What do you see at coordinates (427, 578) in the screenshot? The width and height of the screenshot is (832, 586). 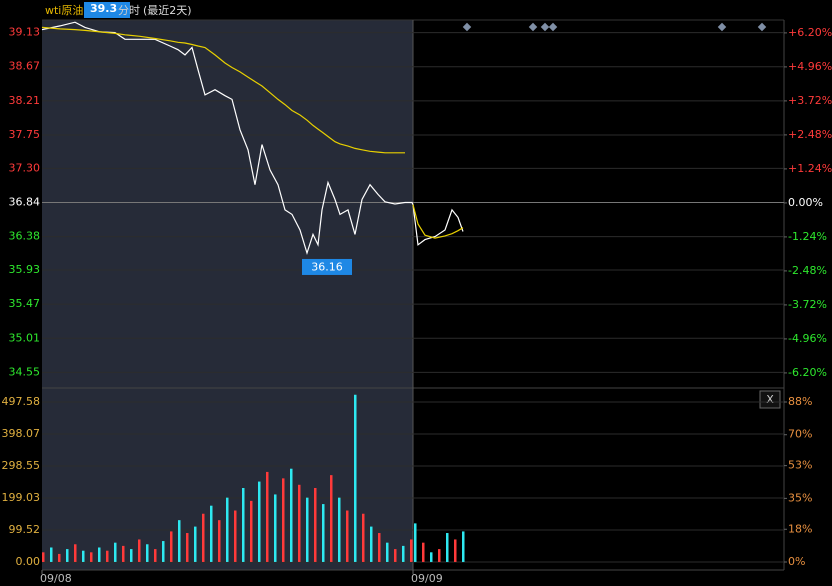 I see `x-tick-label: 09/09` at bounding box center [427, 578].